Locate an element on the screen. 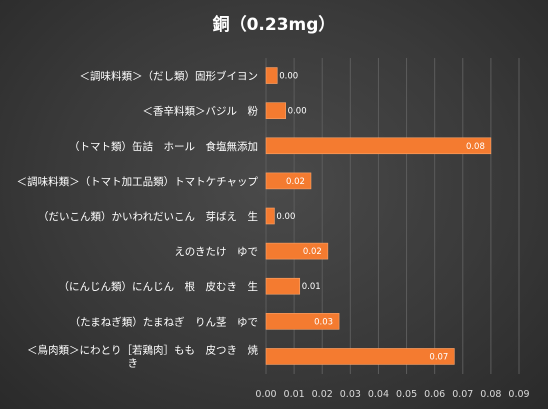 The height and width of the screenshot is (409, 548). category-label: （にんじん類）にんじん 根 皮むき 生 is located at coordinates (159, 286).